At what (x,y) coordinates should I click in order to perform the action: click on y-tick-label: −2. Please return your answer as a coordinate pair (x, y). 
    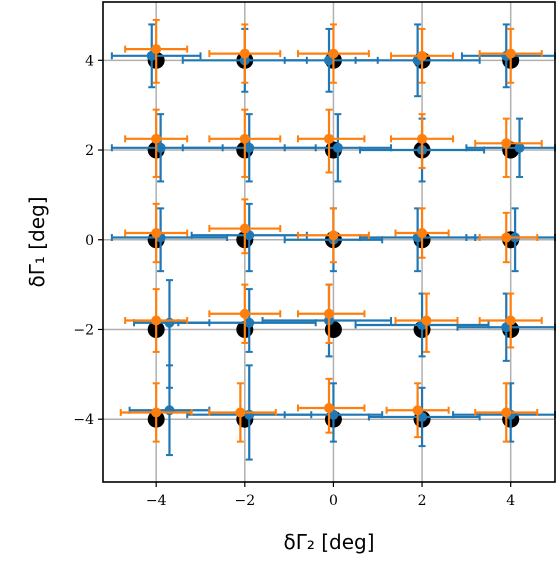
    Looking at the image, I should click on (83, 330).